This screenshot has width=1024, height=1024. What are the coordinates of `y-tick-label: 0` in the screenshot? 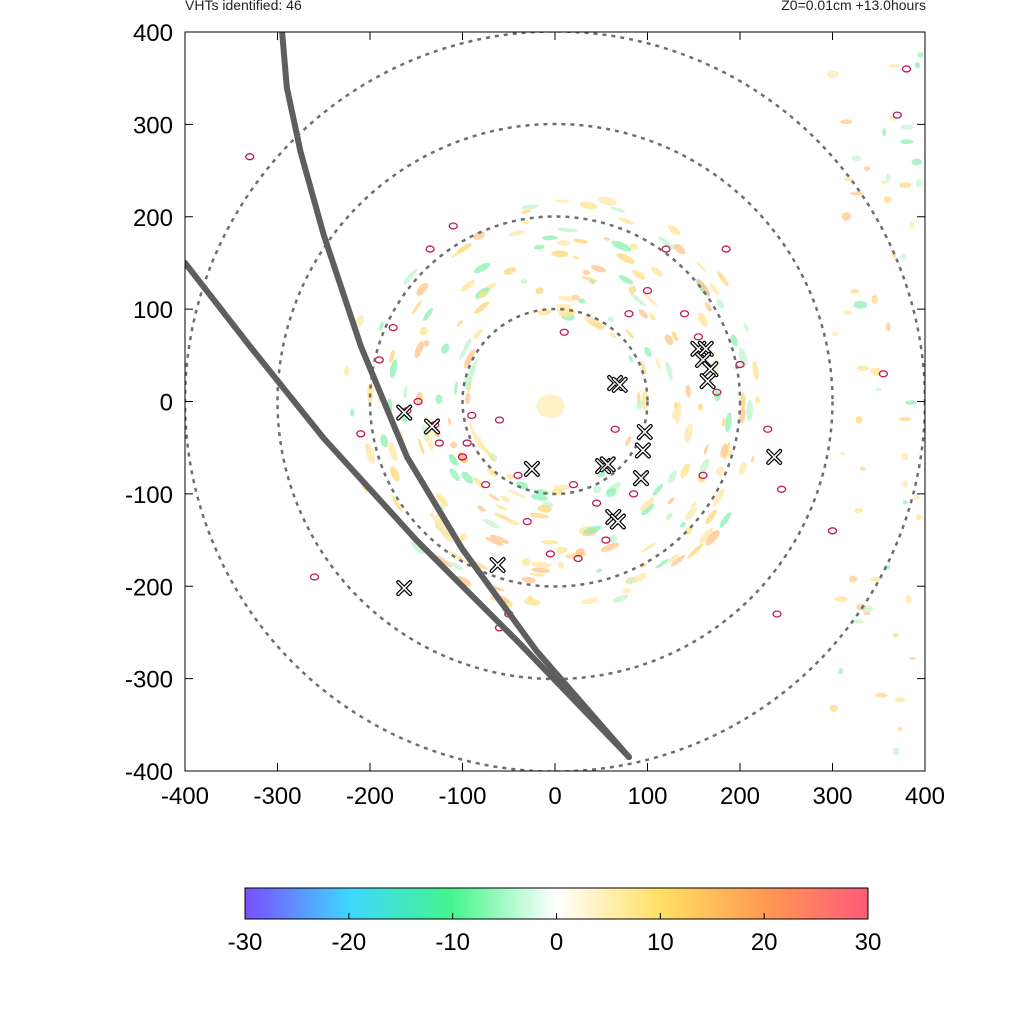 It's located at (166, 403).